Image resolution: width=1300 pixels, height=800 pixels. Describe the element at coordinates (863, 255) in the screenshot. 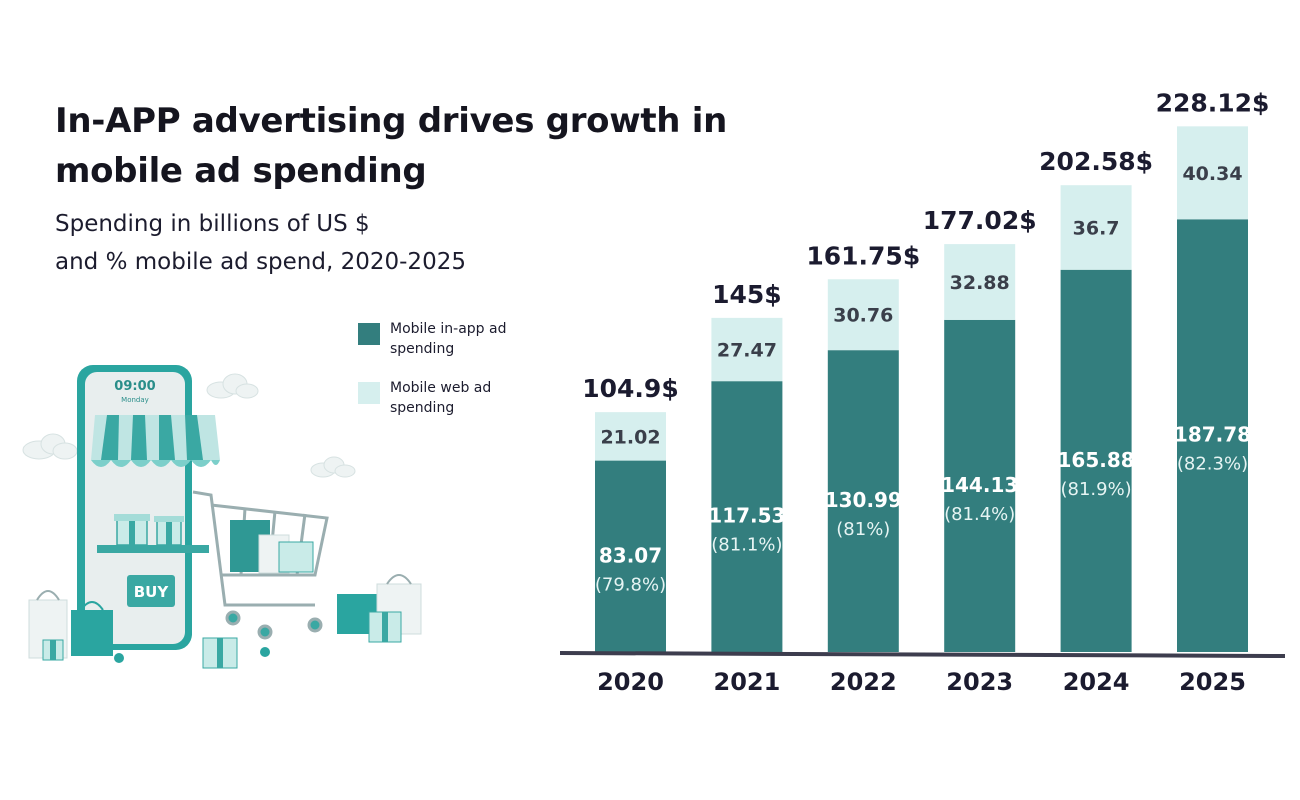

I see `data-label-total: 161.75$` at that location.